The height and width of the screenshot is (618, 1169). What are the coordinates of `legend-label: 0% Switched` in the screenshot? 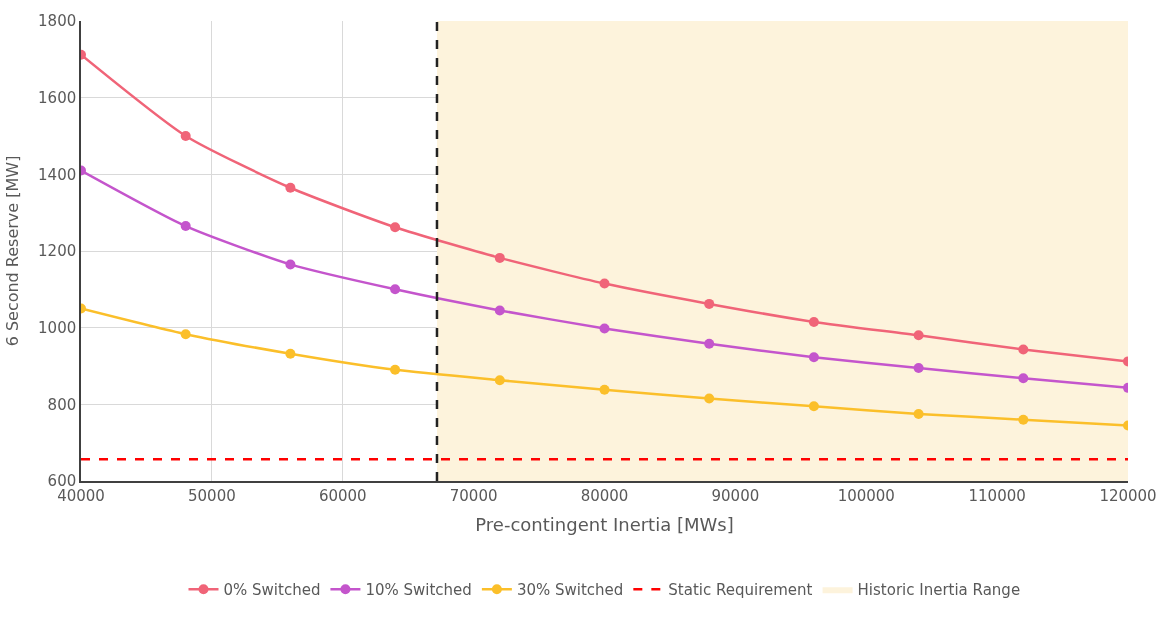 It's located at (272, 590).